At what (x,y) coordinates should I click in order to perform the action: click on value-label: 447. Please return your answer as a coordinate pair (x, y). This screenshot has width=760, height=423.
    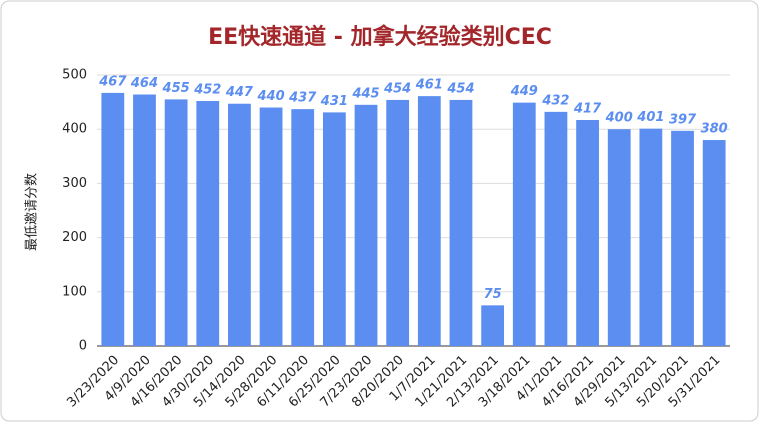
    Looking at the image, I should click on (239, 92).